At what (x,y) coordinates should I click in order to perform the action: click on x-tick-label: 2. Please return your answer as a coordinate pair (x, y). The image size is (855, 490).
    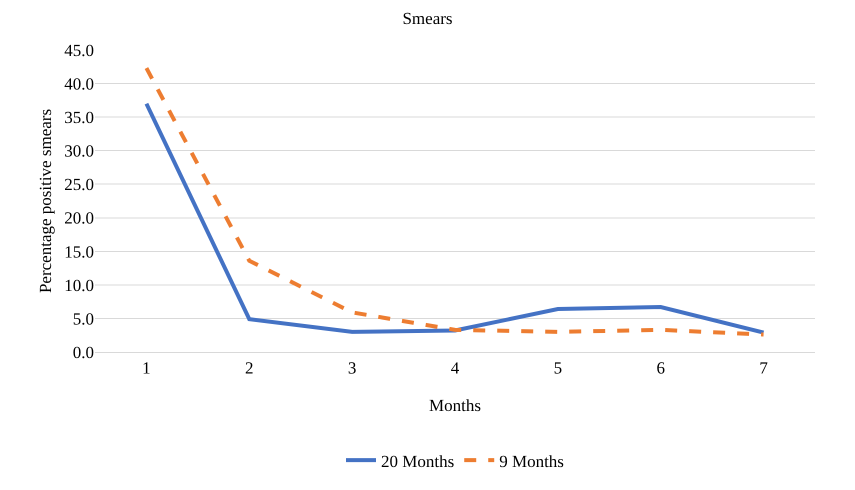
    Looking at the image, I should click on (249, 368).